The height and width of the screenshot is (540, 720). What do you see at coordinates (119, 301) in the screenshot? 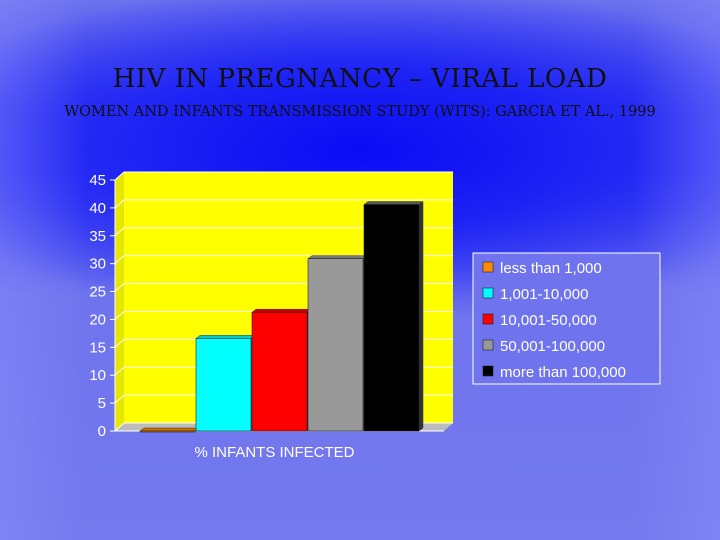
I see `plot-side-wall` at bounding box center [119, 301].